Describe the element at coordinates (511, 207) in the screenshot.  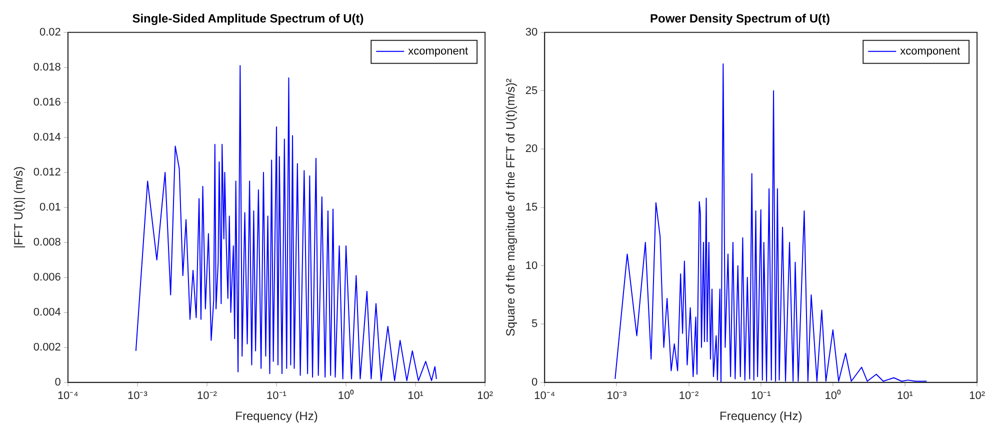
I see `y-axis-title: Square of the magnitude of the FFT of U(t)(m/s)²` at that location.